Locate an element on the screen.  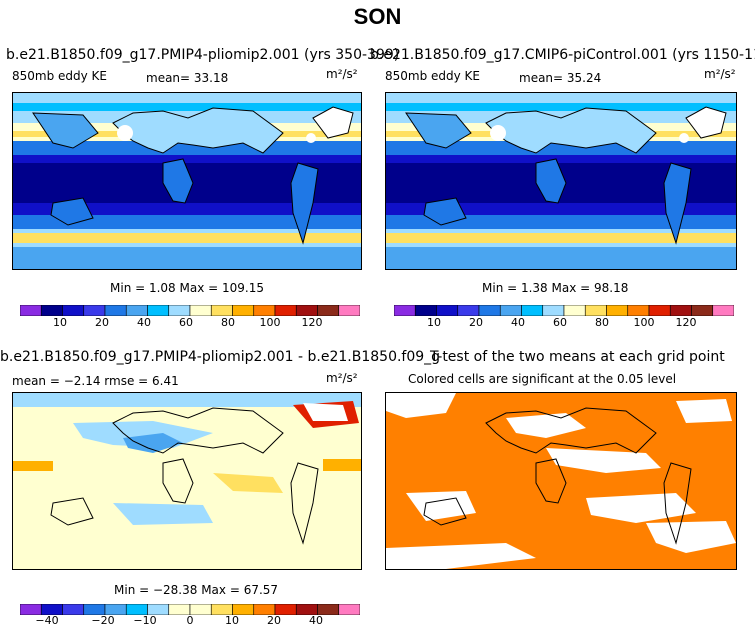
colorbar-2-ticks: 10 20 40 60 80 100 120 is located at coordinates (564, 323).